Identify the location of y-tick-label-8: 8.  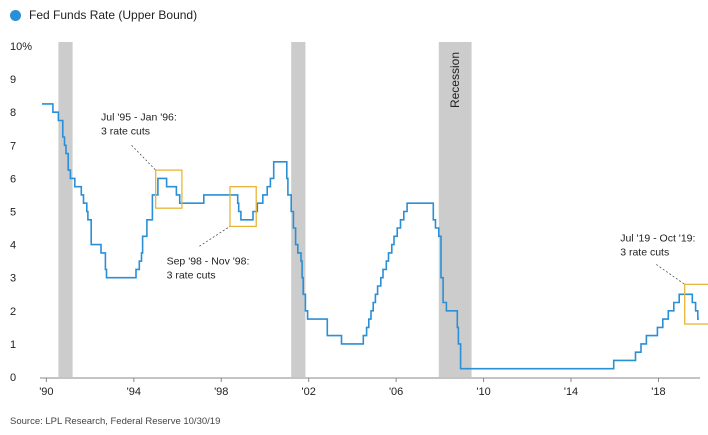
(13, 113).